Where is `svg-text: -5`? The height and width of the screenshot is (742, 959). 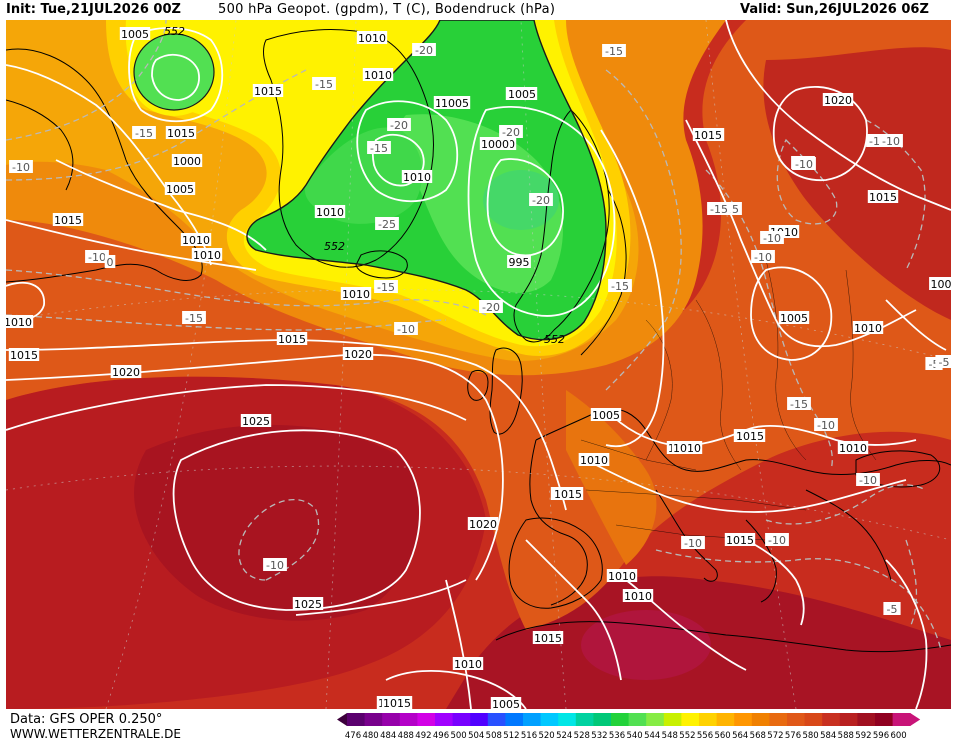
svg-text: -5 is located at coordinates (892, 609).